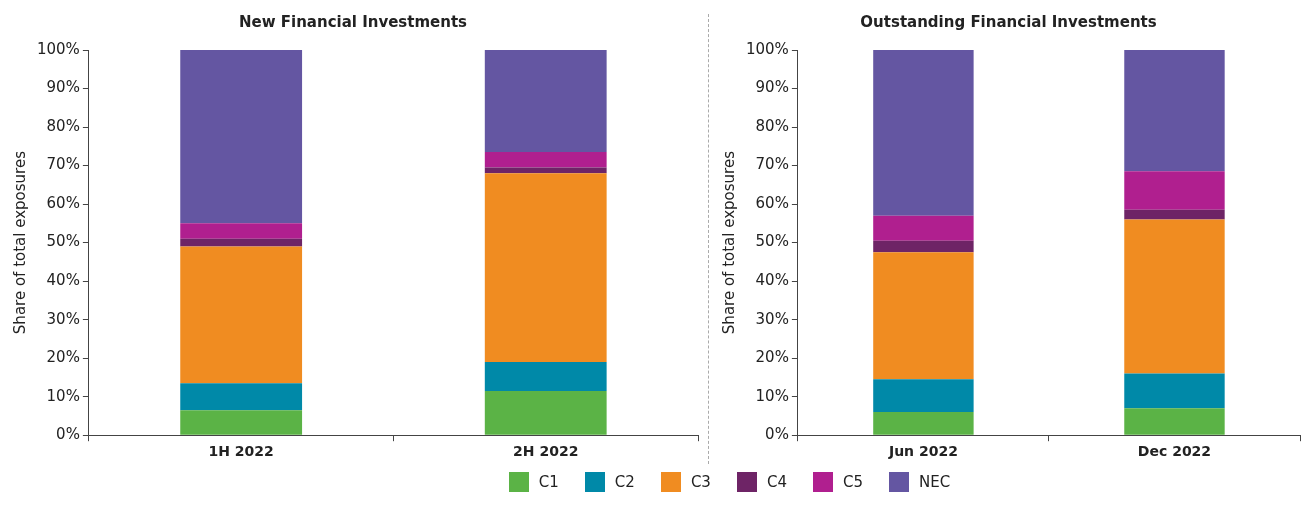 This screenshot has width=1309, height=505. I want to click on legend-label: NEC, so click(934, 482).